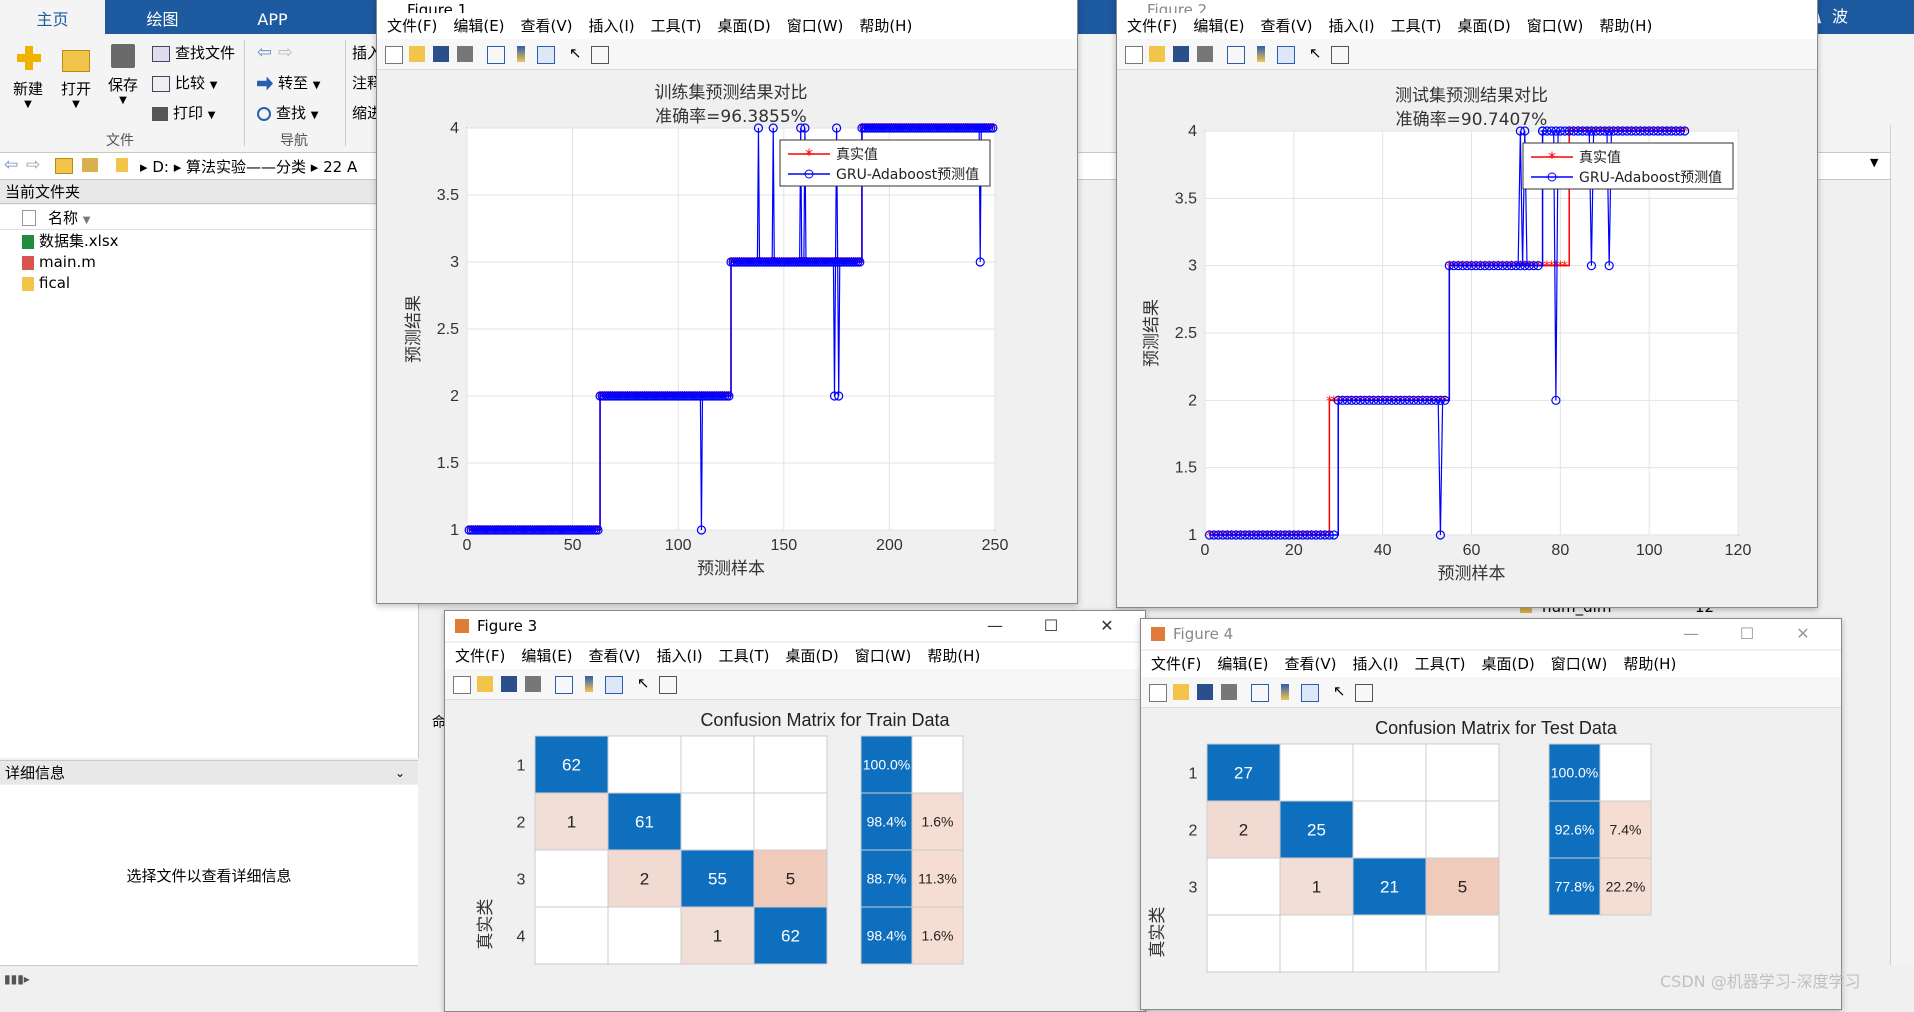 Image resolution: width=1914 pixels, height=1012 pixels. What do you see at coordinates (46, 283) in the screenshot?
I see `file-item: fical` at bounding box center [46, 283].